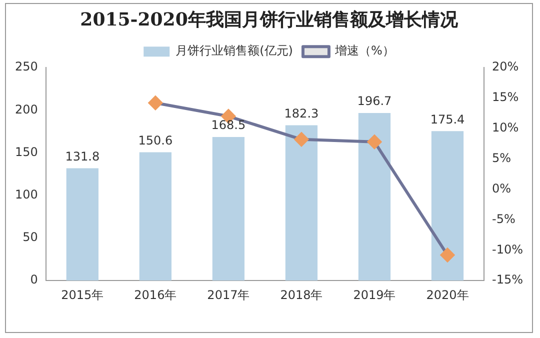 Image resolution: width=540 pixels, height=338 pixels. What do you see at coordinates (234, 51) in the screenshot?
I see `legend-label: 月饼行业销售额(亿元)` at bounding box center [234, 51].